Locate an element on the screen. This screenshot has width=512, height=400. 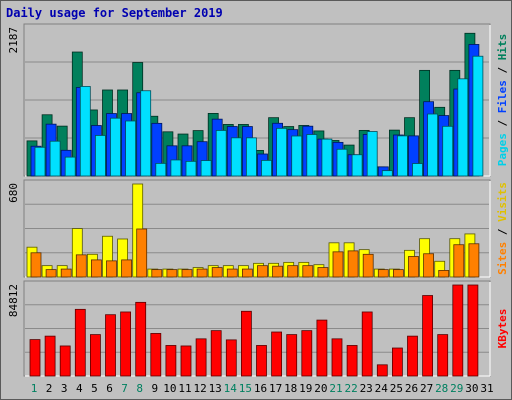
x-tick-label: 16 is located at coordinates (260, 388).